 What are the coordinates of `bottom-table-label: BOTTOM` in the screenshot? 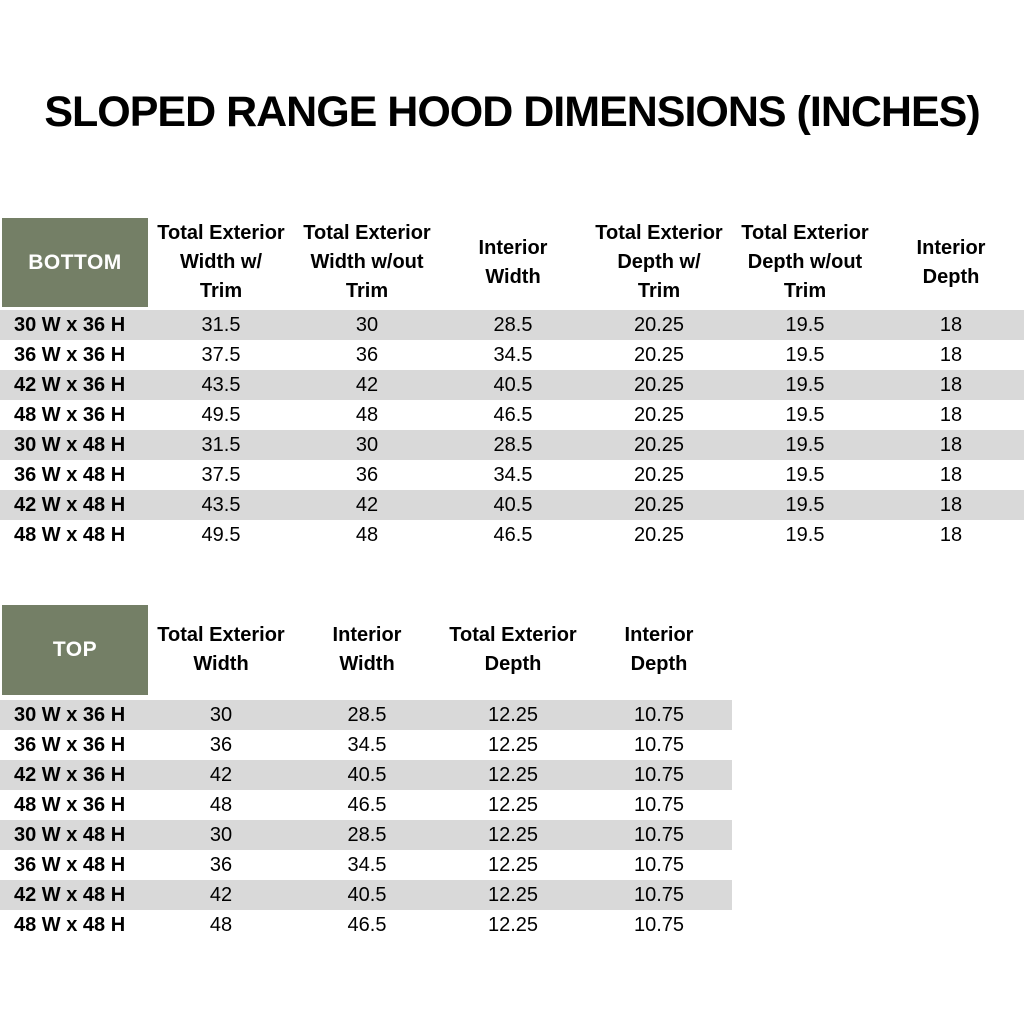 It's located at (75, 262).